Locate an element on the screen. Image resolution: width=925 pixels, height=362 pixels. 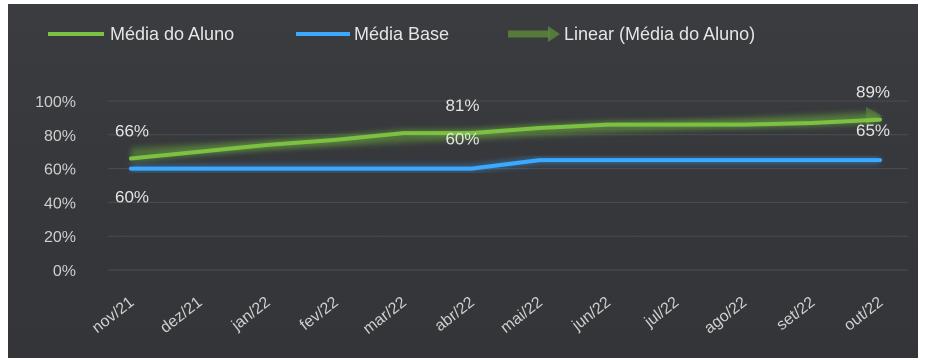
series-line-media-do-aluno is located at coordinates (505, 139).